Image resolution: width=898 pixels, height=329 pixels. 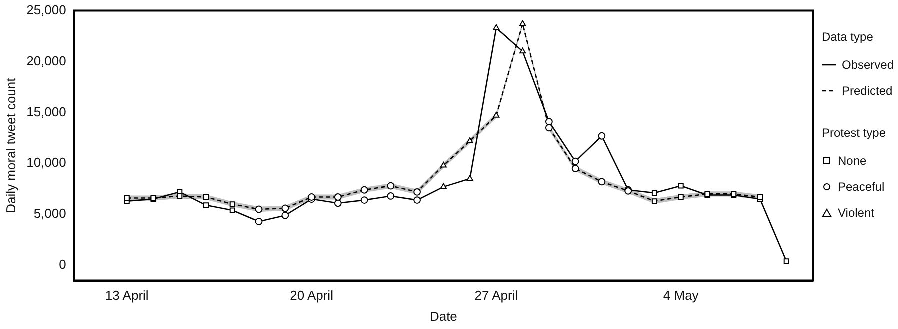 What do you see at coordinates (46, 10) in the screenshot?
I see `y-tick-label: 25,000` at bounding box center [46, 10].